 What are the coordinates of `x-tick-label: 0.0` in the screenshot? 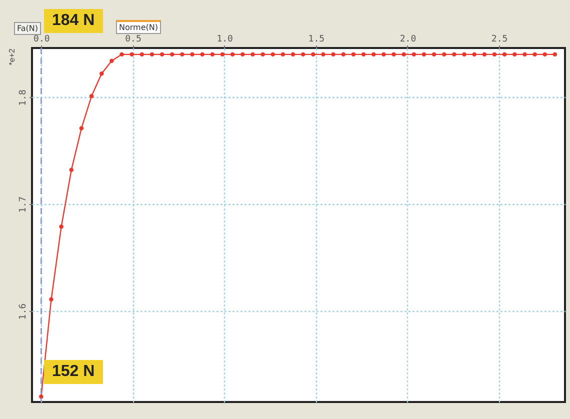 It's located at (42, 39).